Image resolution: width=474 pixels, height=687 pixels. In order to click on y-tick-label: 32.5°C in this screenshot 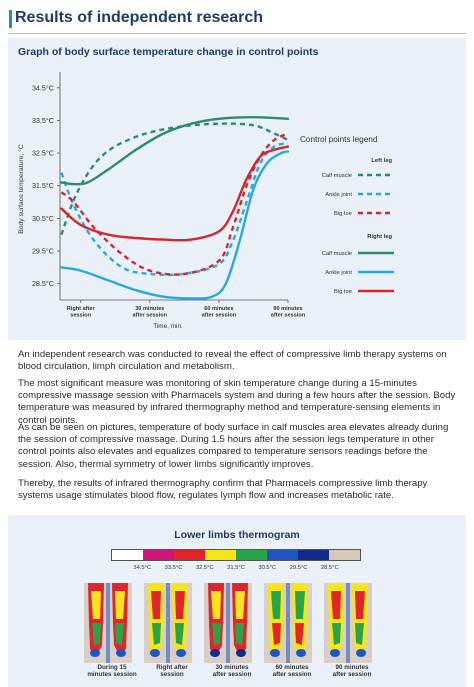, I will do `click(43, 153)`.